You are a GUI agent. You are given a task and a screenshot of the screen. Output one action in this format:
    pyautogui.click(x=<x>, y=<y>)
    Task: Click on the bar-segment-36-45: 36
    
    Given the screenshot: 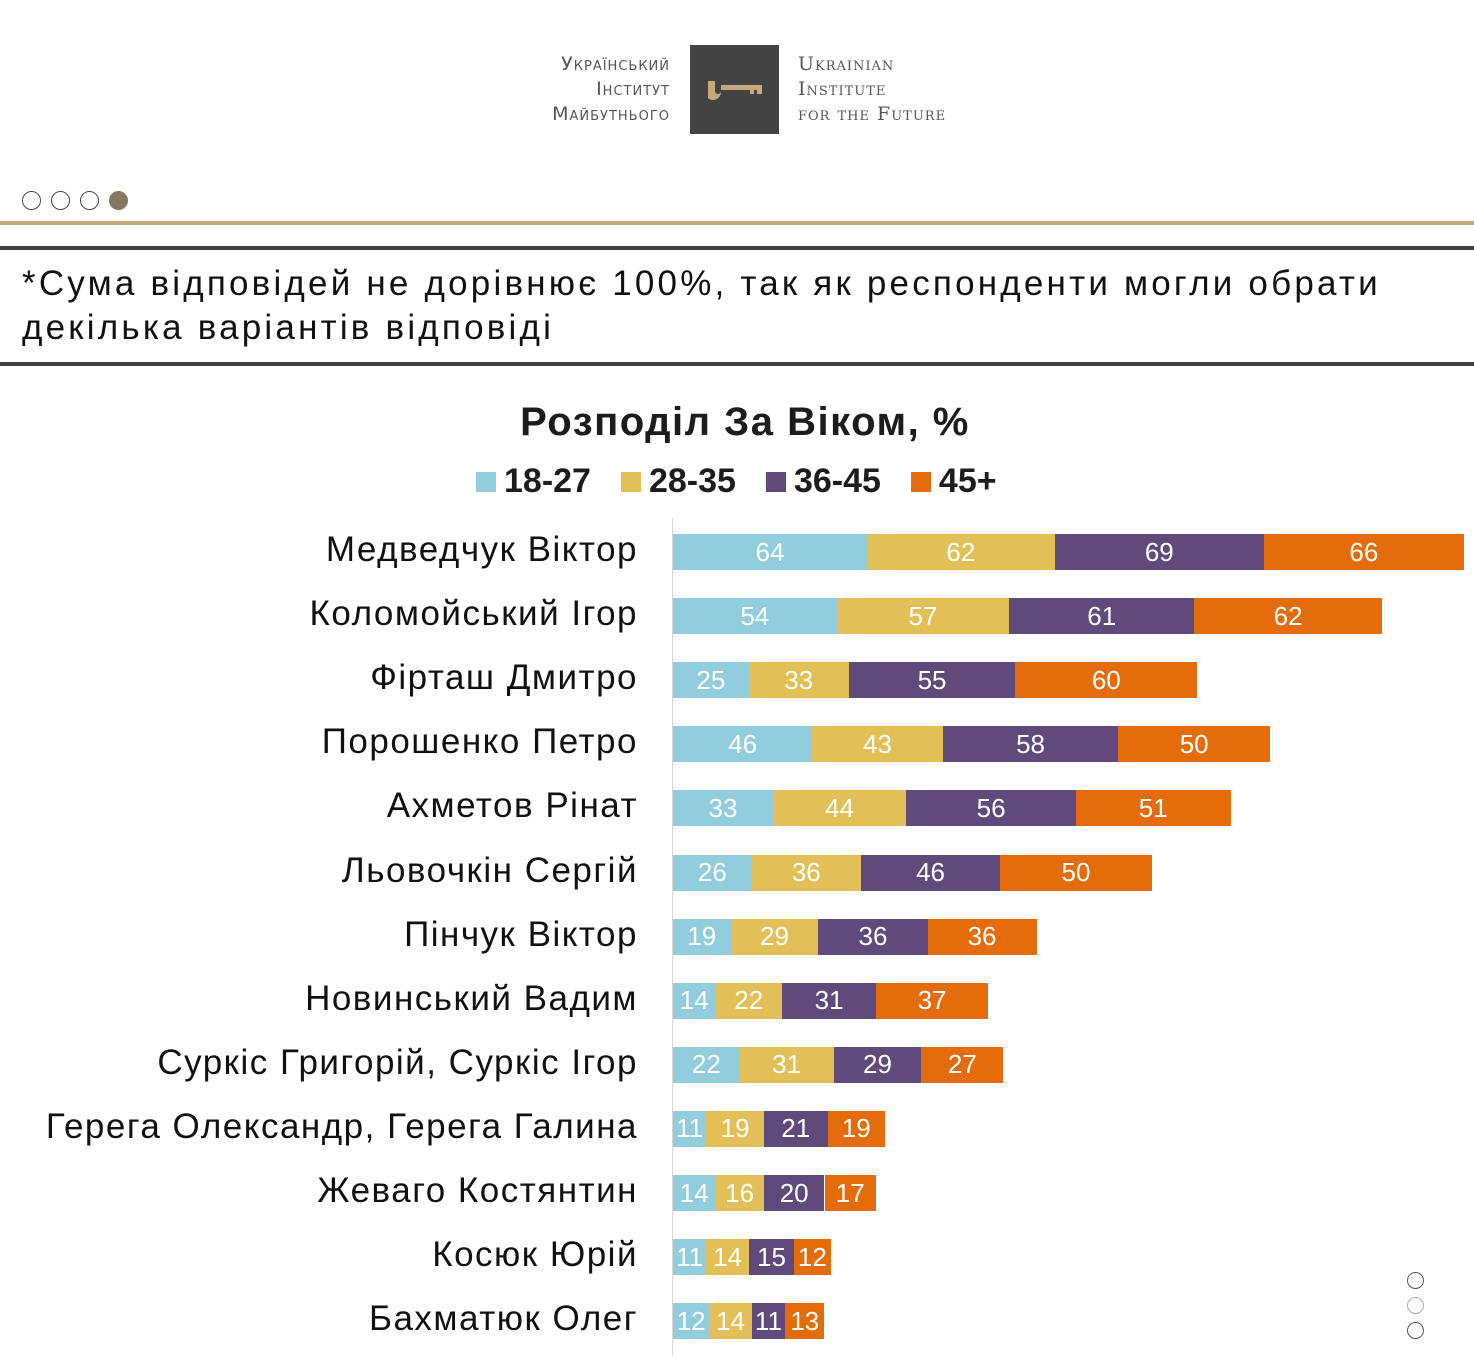 What is the action you would take?
    pyautogui.click(x=873, y=936)
    